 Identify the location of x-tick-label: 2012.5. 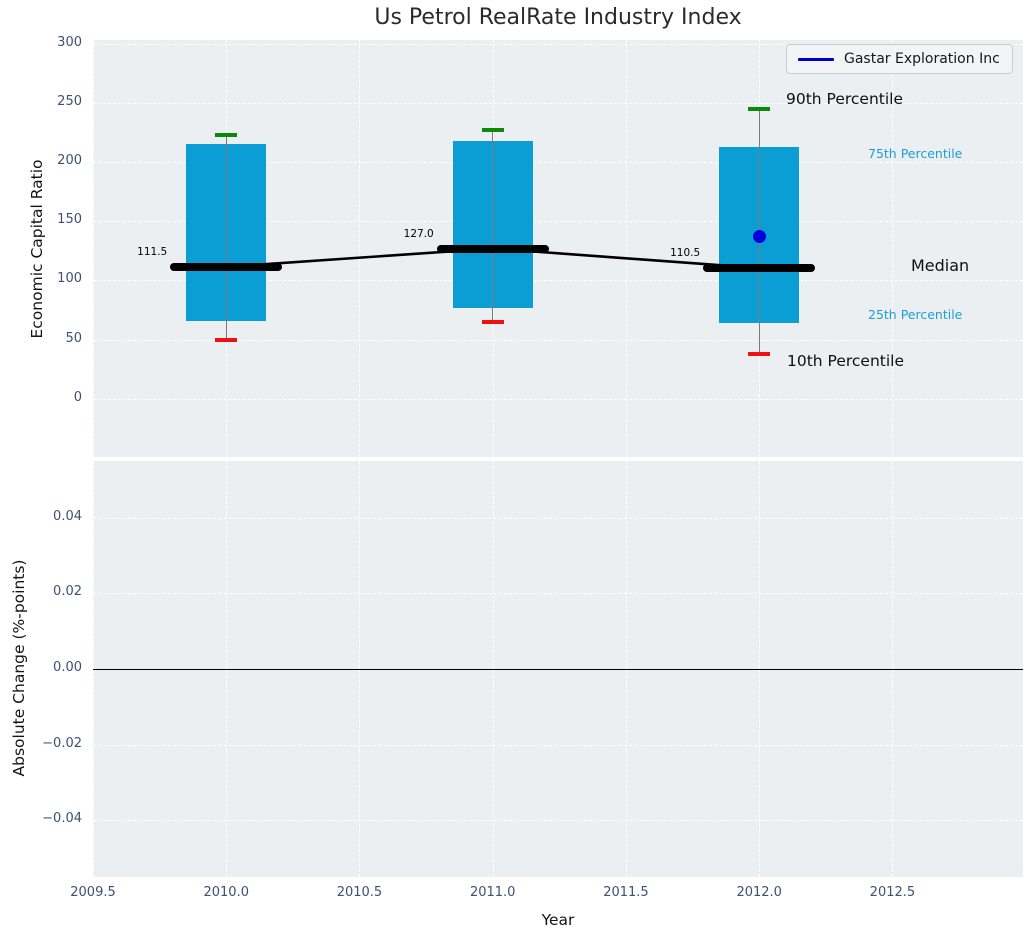
(892, 892).